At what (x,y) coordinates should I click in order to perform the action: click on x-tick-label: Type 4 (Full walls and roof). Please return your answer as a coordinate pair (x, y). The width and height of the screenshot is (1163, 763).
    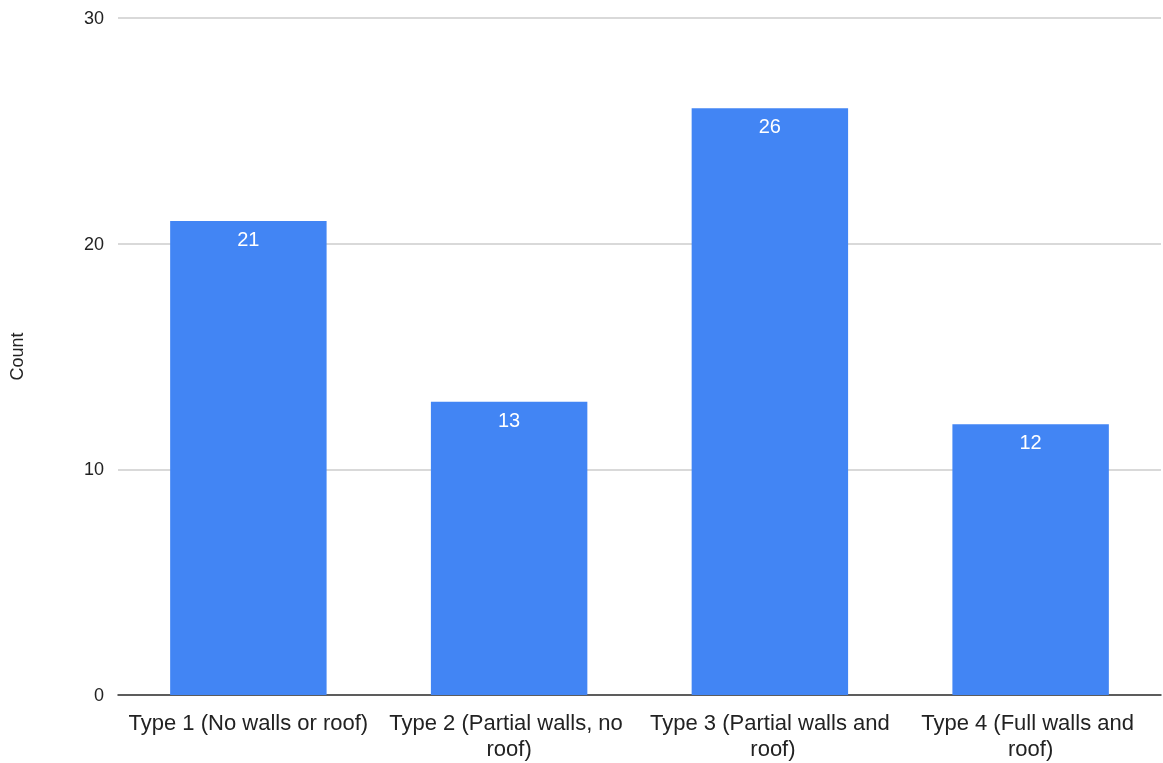
    Looking at the image, I should click on (1031, 735).